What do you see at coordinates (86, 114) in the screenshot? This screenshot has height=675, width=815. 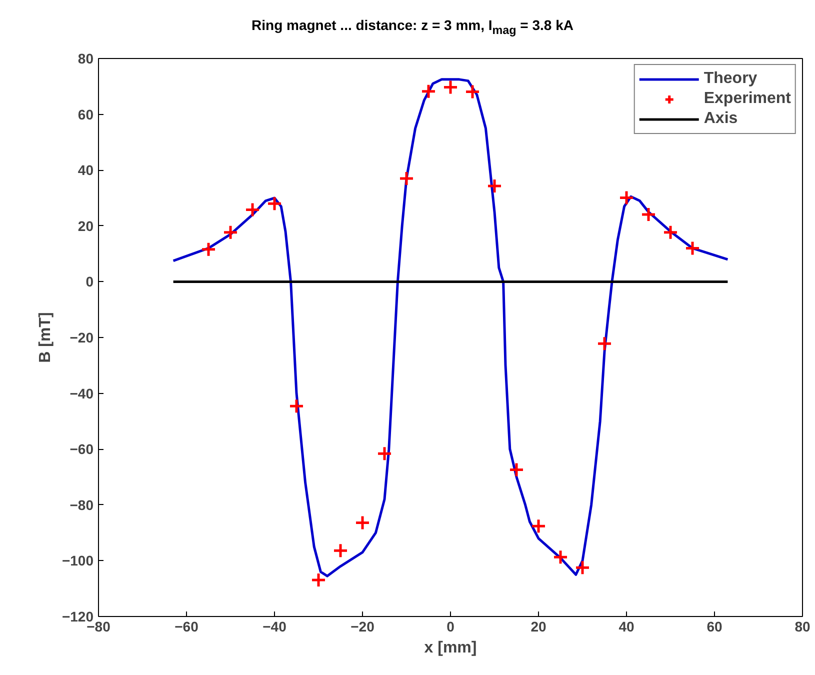 I see `y-tick-label: 60` at bounding box center [86, 114].